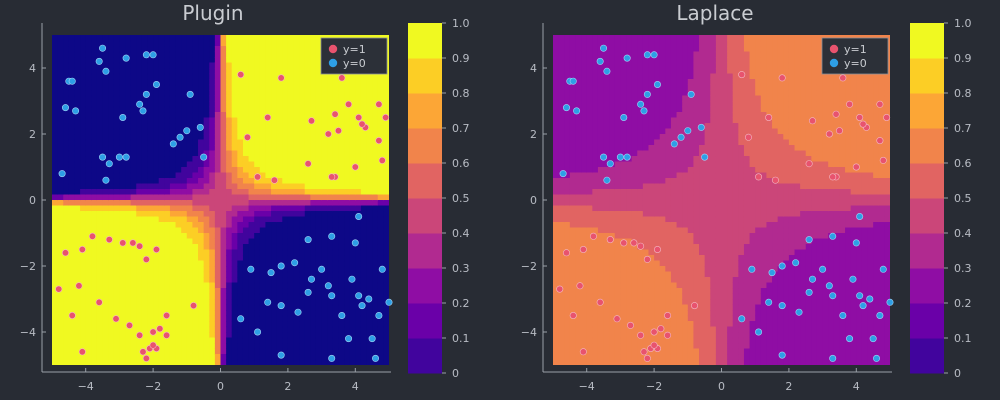  What do you see at coordinates (461, 338) in the screenshot?
I see `colorbar-tick-label: 0.1` at bounding box center [461, 338].